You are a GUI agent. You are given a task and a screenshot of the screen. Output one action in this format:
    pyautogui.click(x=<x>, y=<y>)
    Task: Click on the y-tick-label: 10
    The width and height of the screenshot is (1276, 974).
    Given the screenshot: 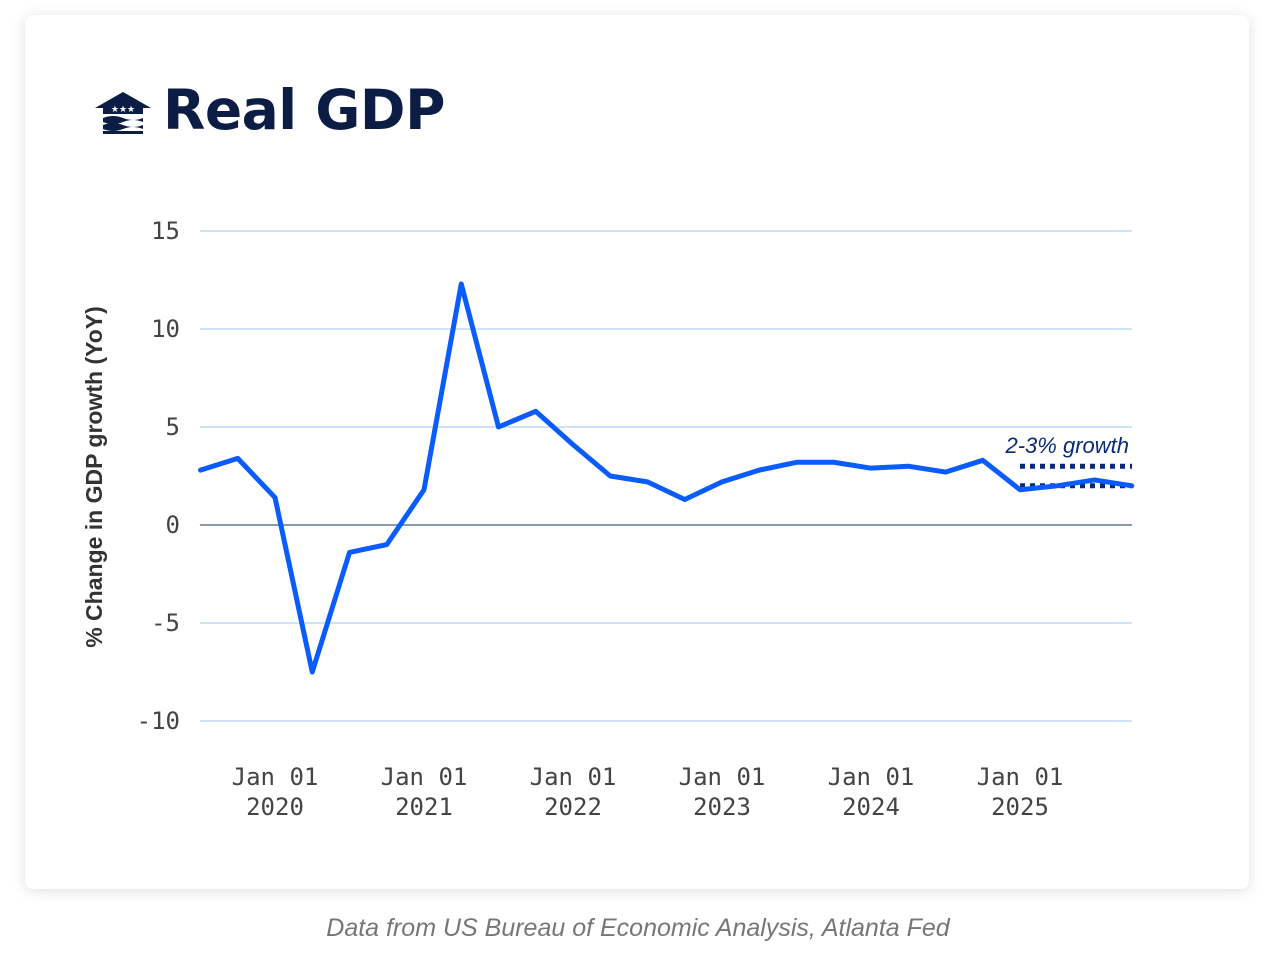 What is the action you would take?
    pyautogui.click(x=165, y=329)
    